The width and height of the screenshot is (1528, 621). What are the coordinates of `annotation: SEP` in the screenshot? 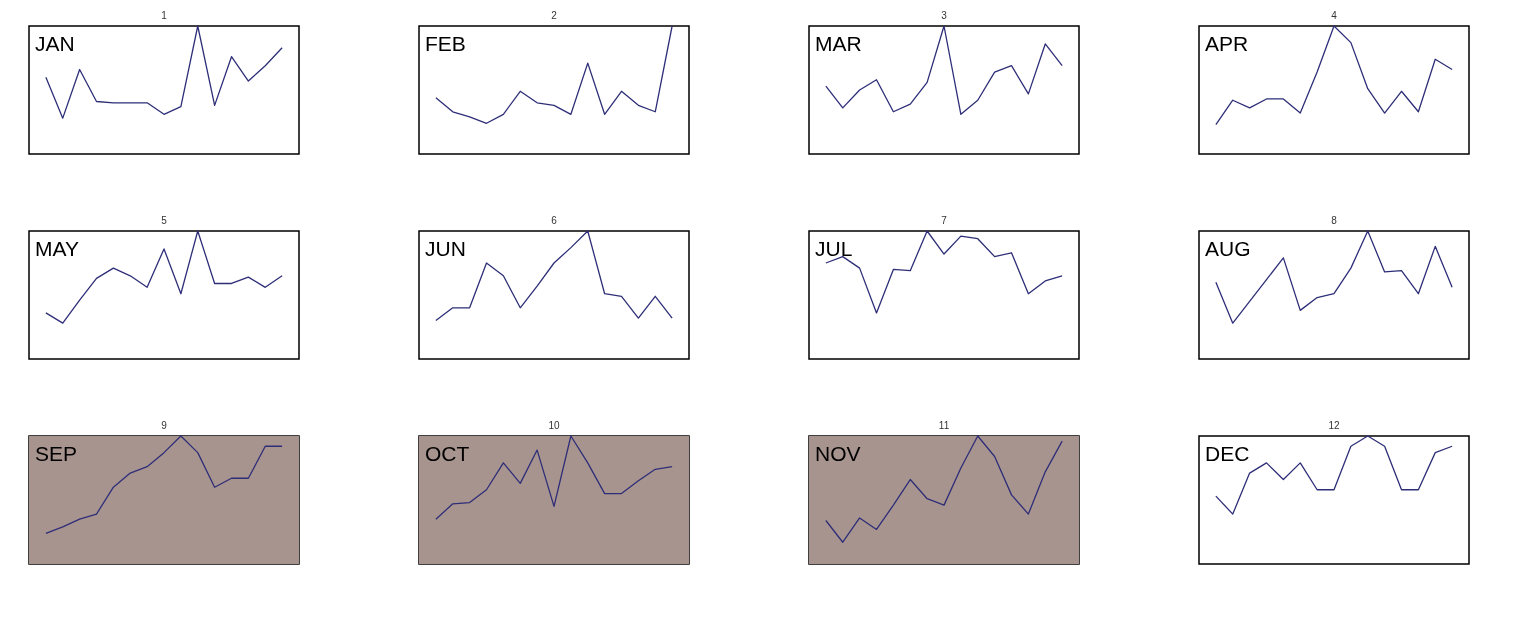 It's located at (56, 453).